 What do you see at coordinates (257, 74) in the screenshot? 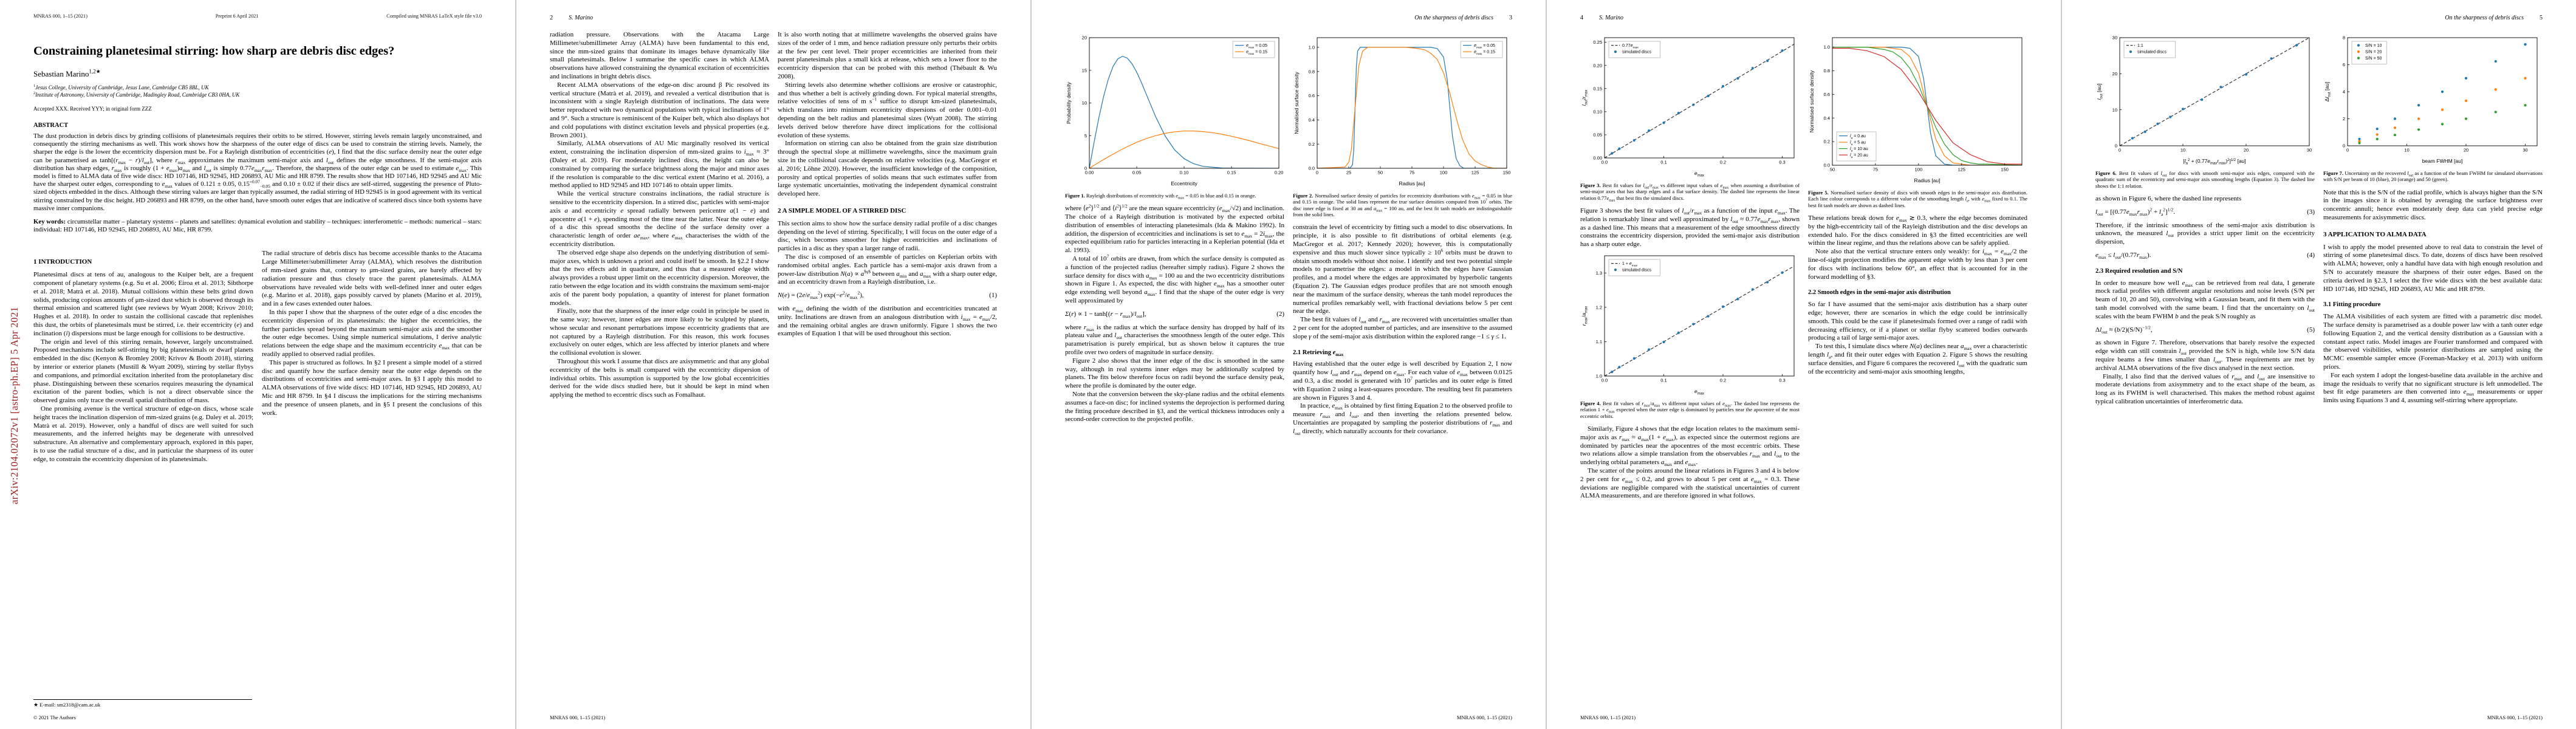
I see `author-line: Sebastian Marino1,2★` at bounding box center [257, 74].